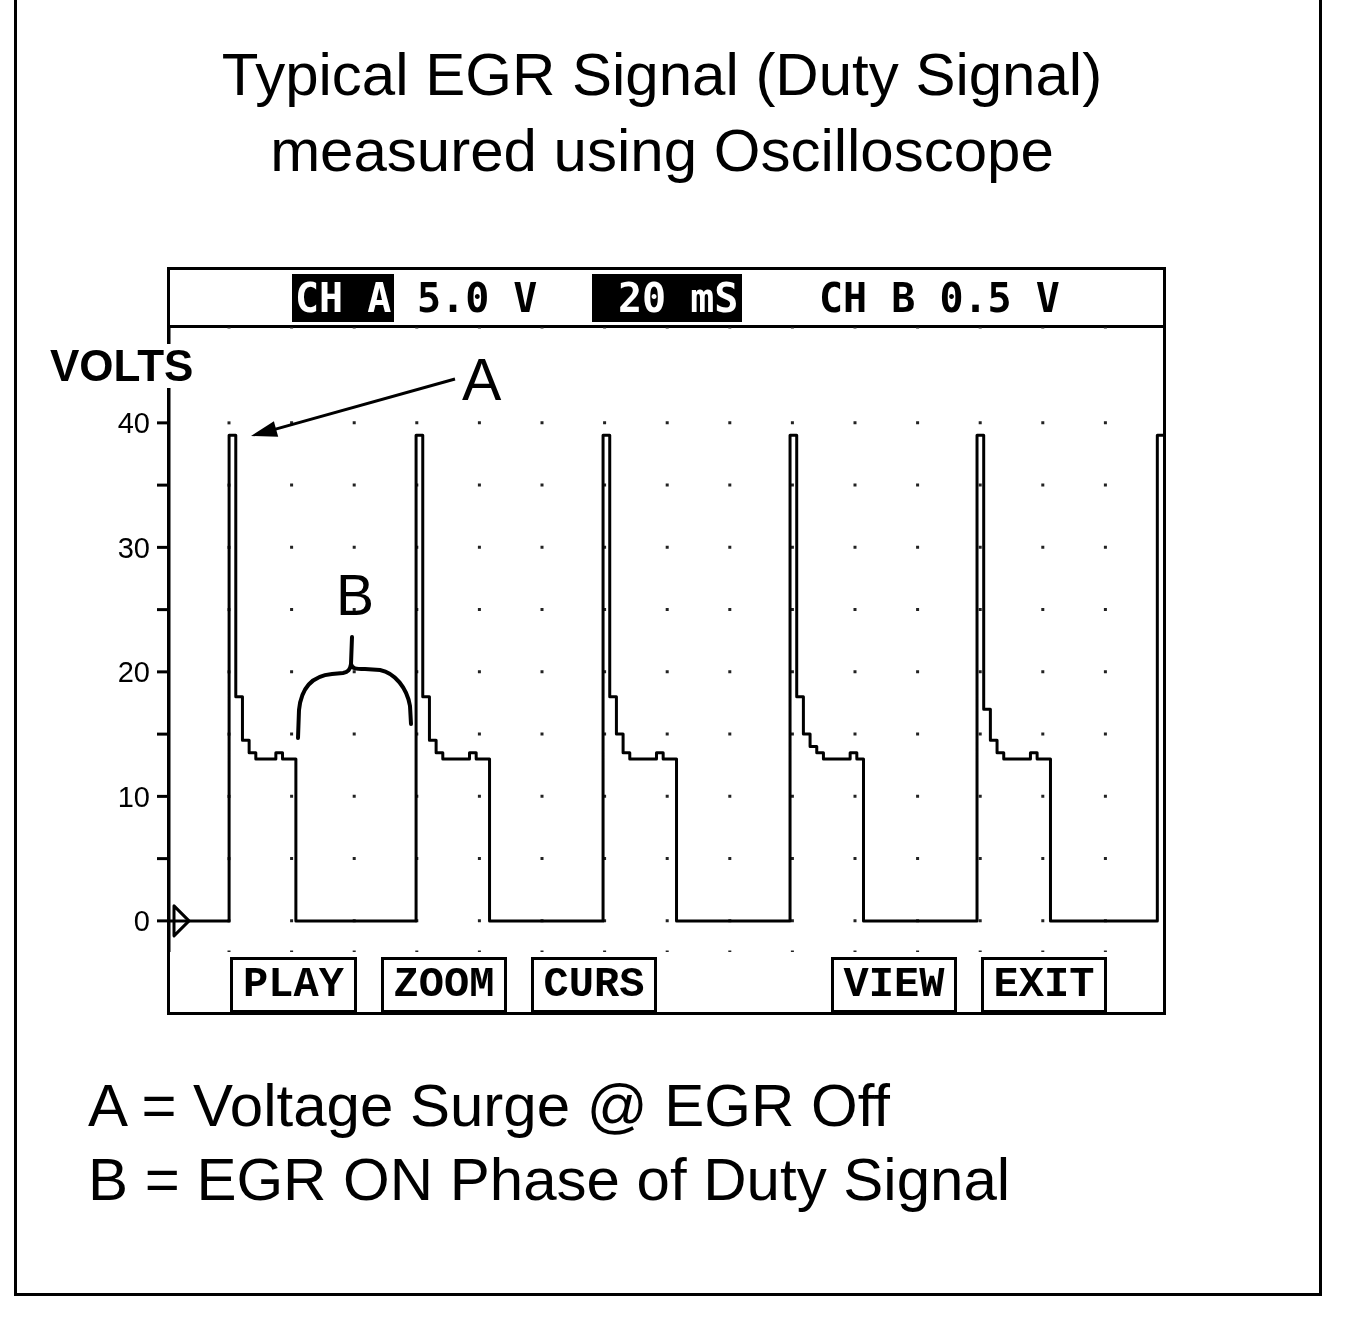 The width and height of the screenshot is (1351, 1321). What do you see at coordinates (894, 985) in the screenshot?
I see `button: VIEW` at bounding box center [894, 985].